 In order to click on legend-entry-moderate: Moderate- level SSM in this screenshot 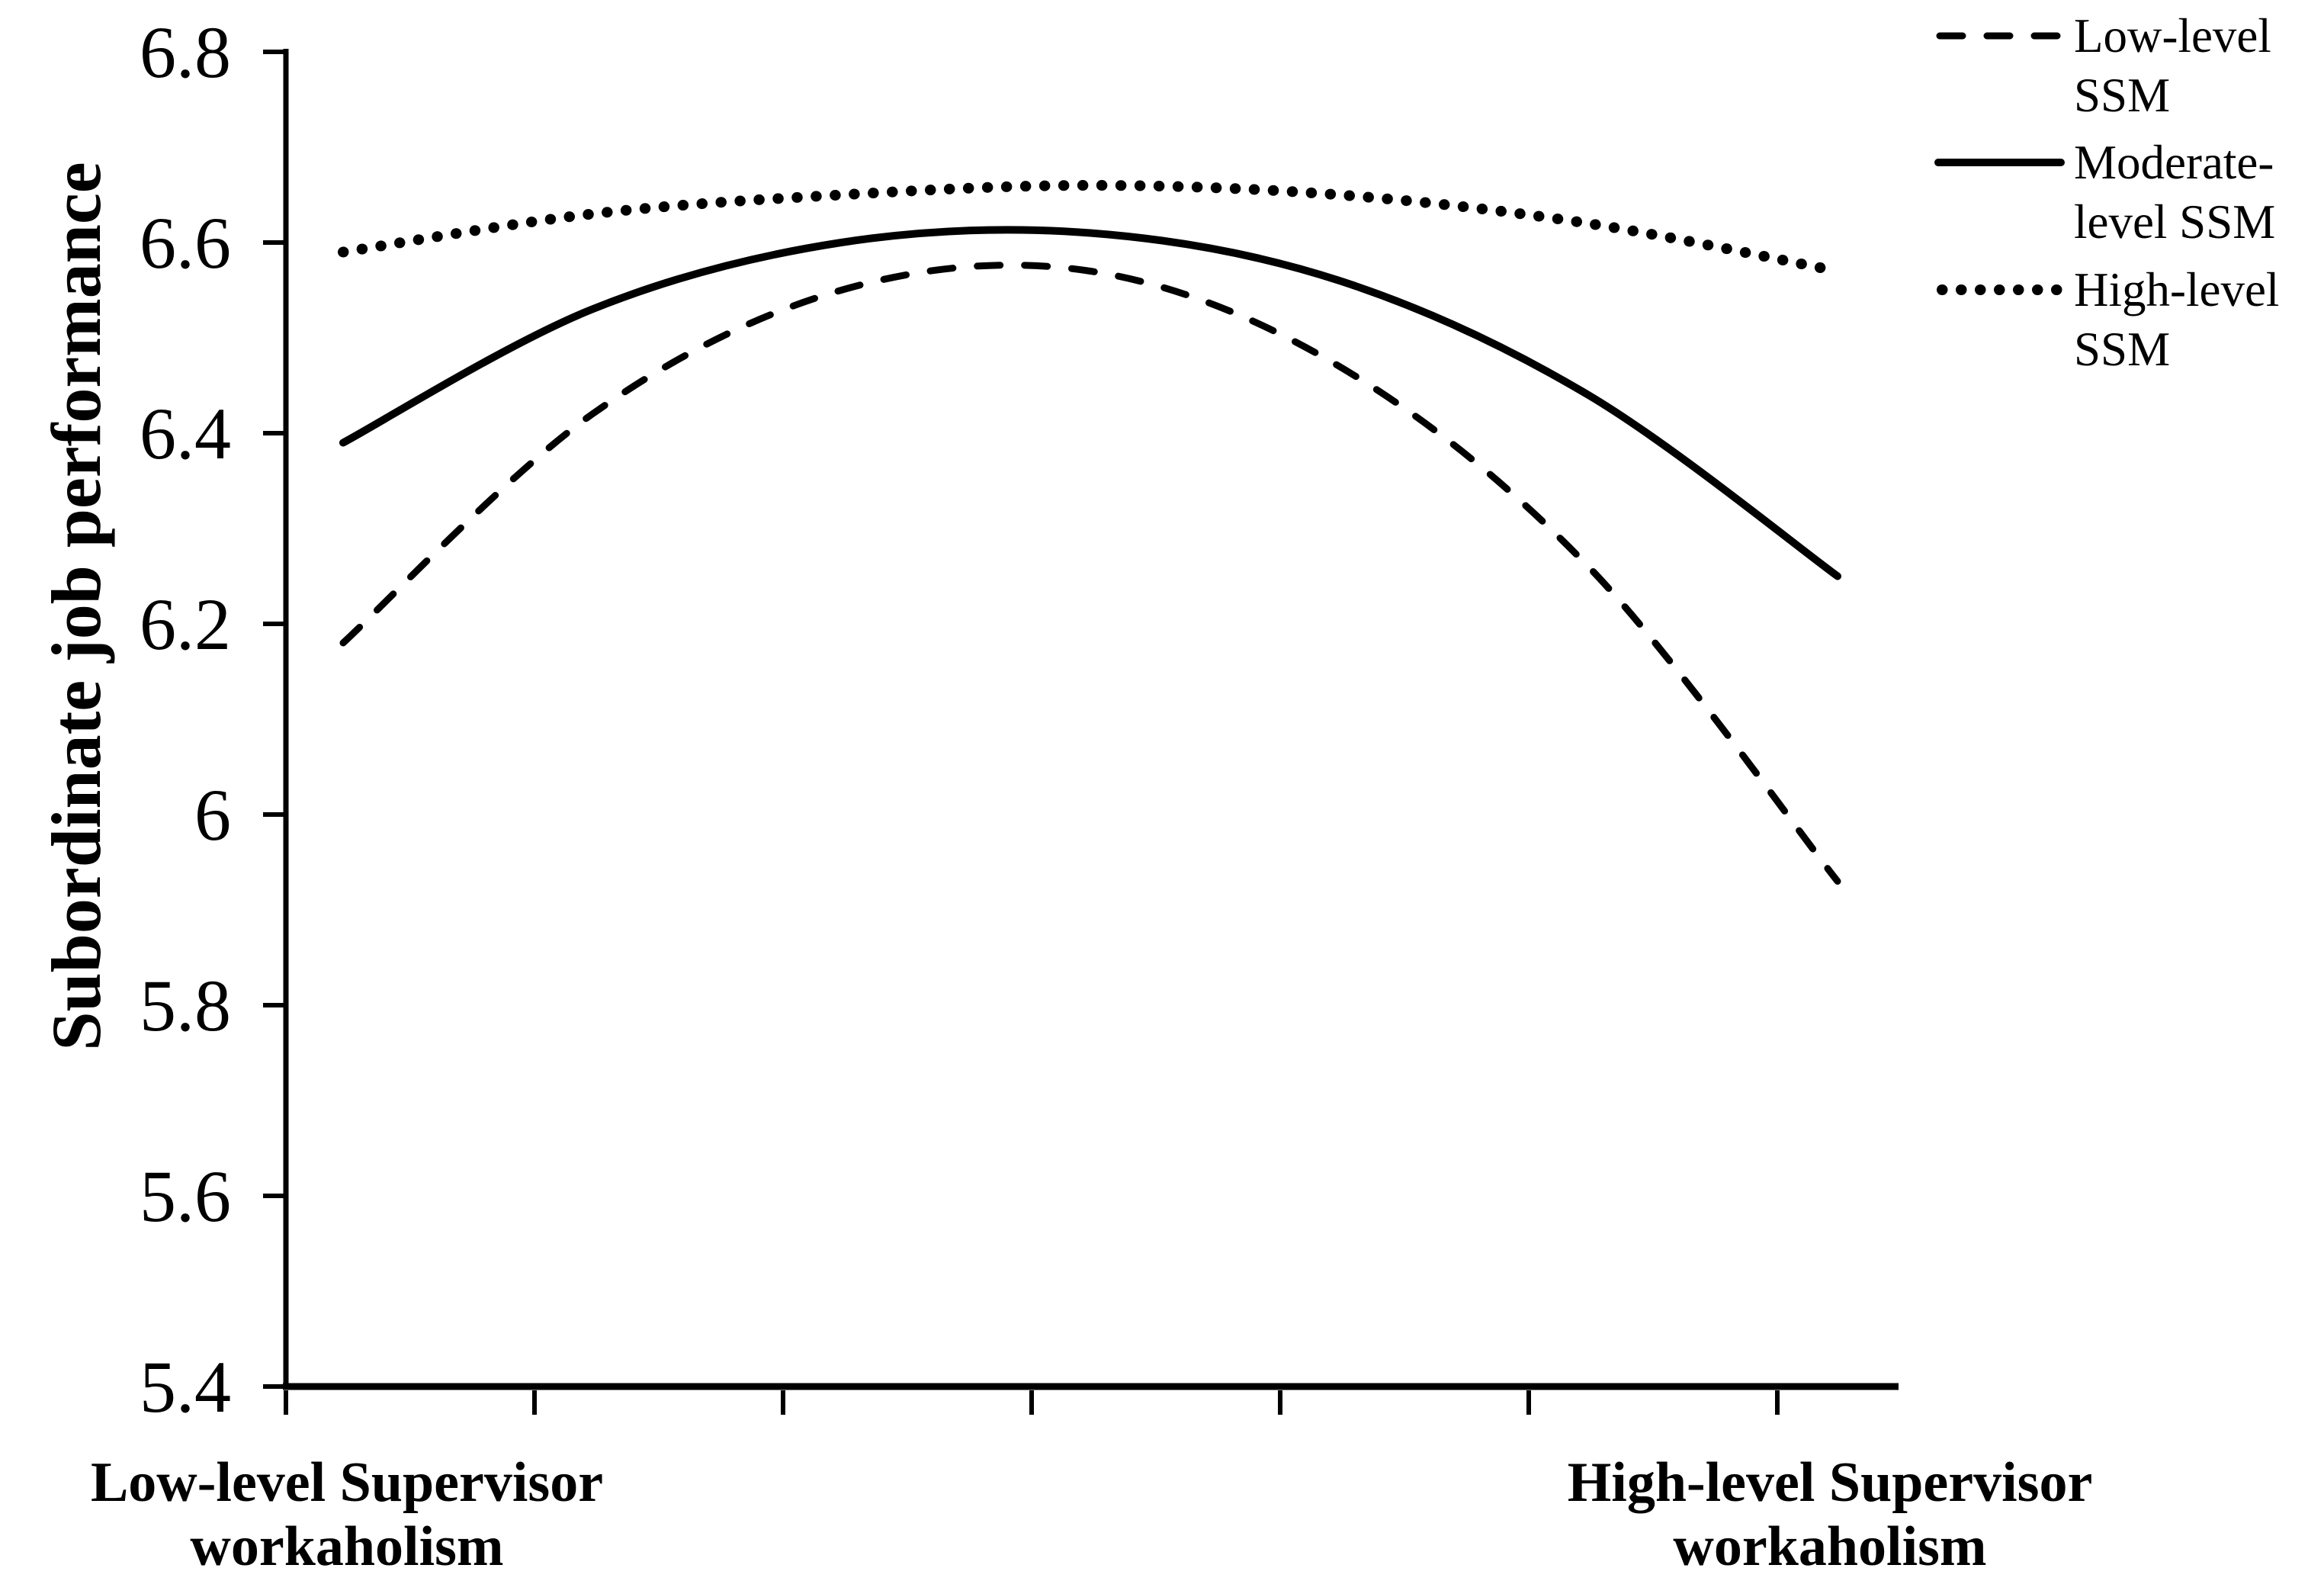, I will do `click(2129, 194)`.